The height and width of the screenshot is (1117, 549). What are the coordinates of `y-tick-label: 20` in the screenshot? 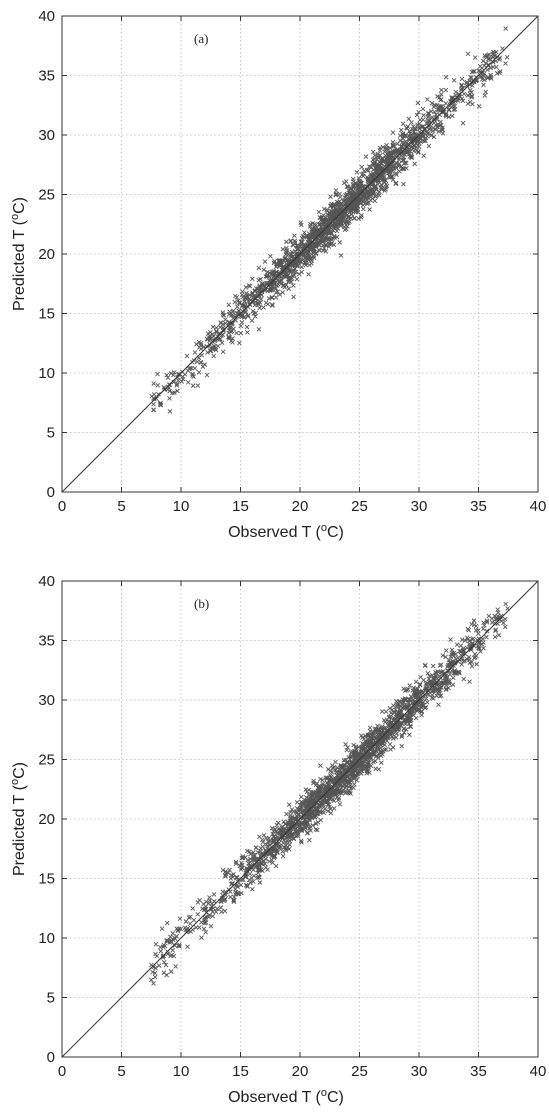 It's located at (46, 254).